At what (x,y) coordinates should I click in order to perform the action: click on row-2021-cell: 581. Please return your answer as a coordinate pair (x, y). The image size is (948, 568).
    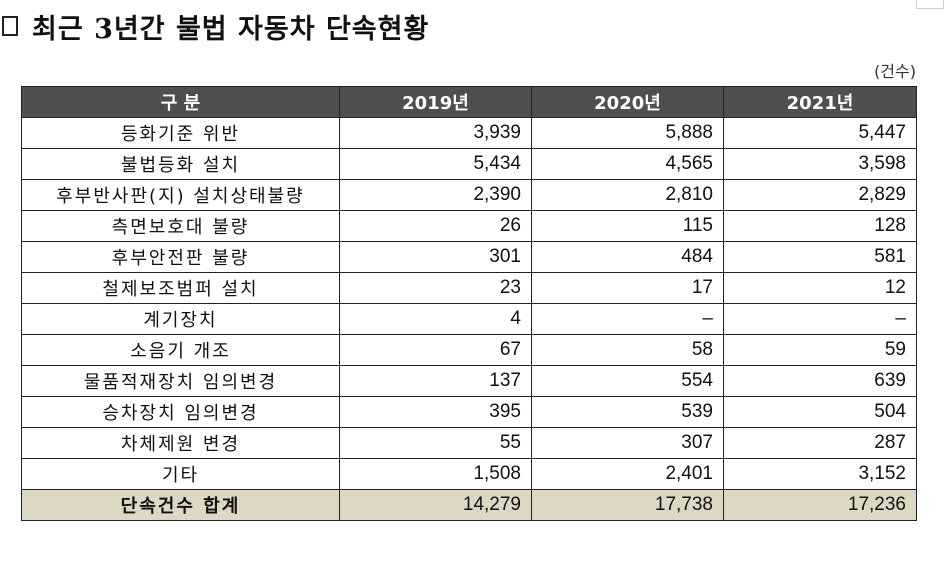
    Looking at the image, I should click on (820, 257).